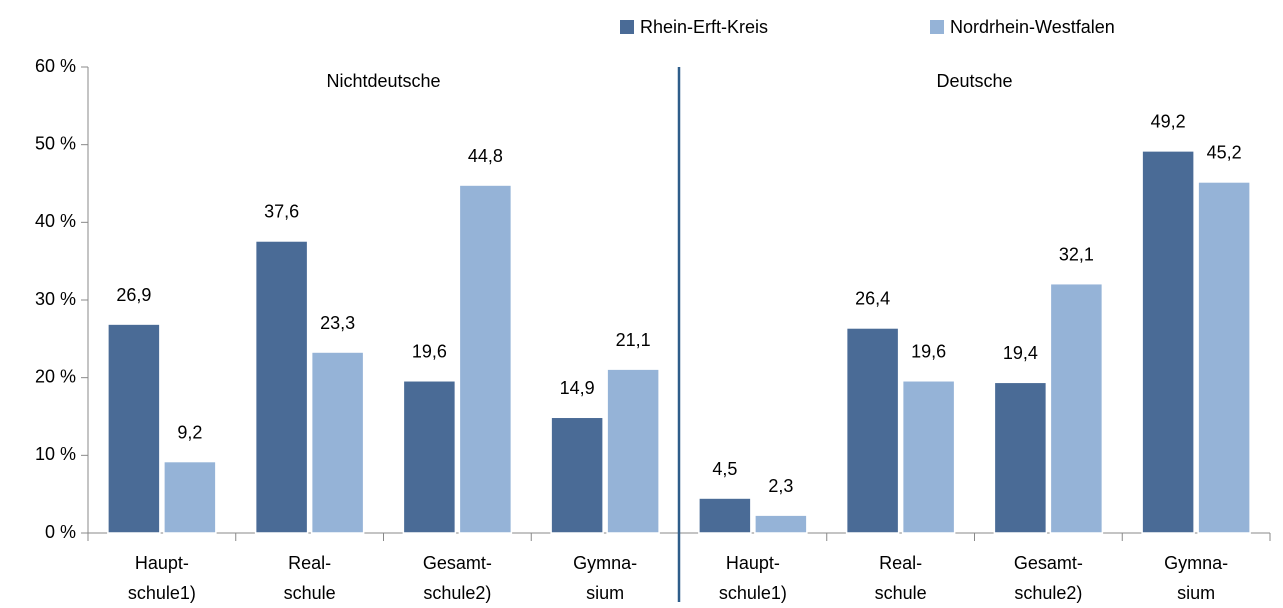  What do you see at coordinates (55, 221) in the screenshot?
I see `y-tick-label: 40 %` at bounding box center [55, 221].